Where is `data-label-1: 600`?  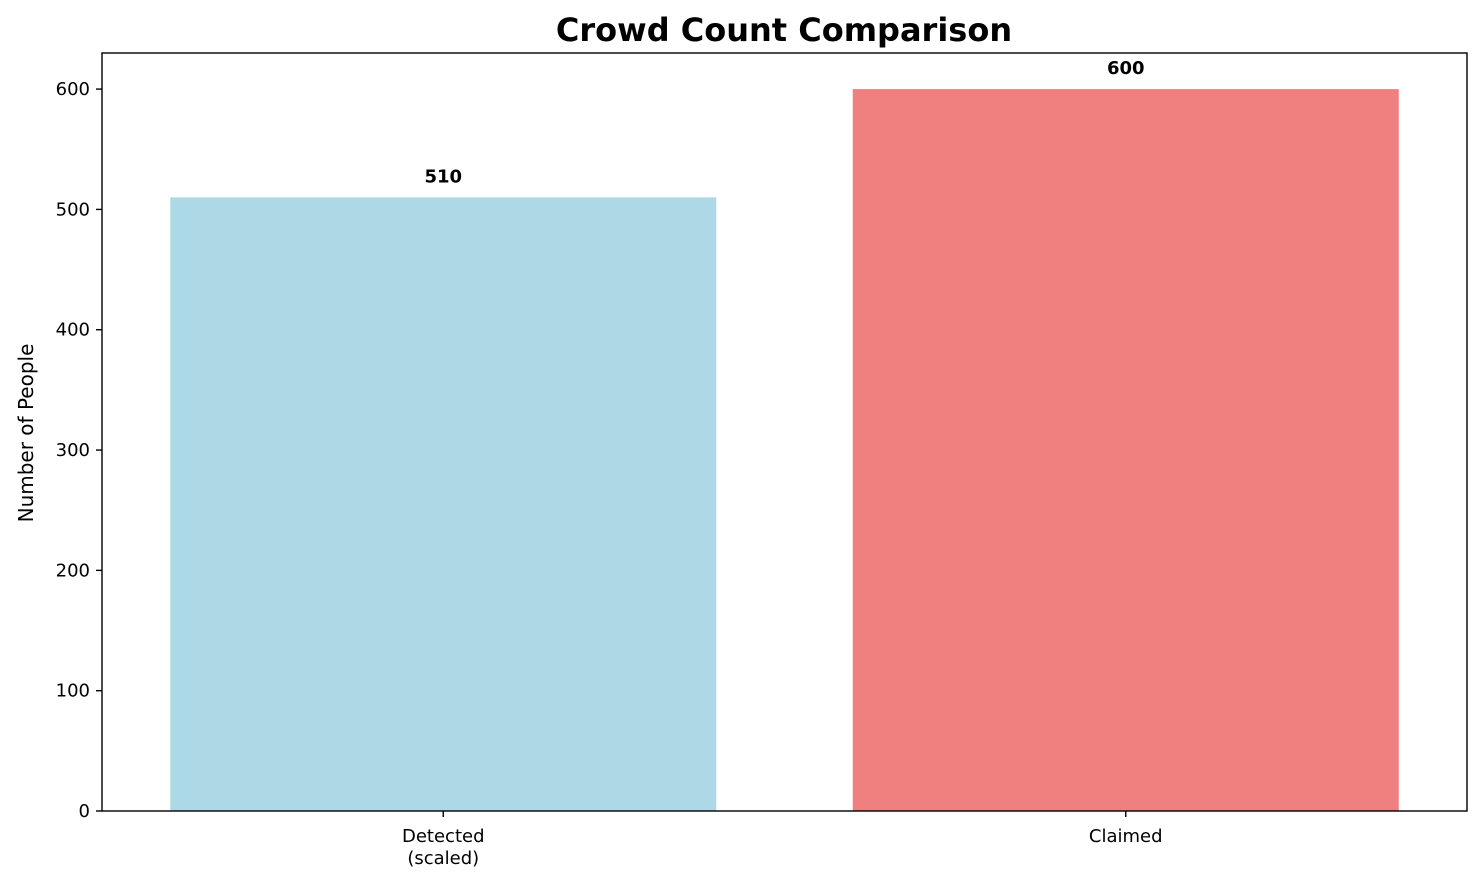 data-label-1: 600 is located at coordinates (1126, 68).